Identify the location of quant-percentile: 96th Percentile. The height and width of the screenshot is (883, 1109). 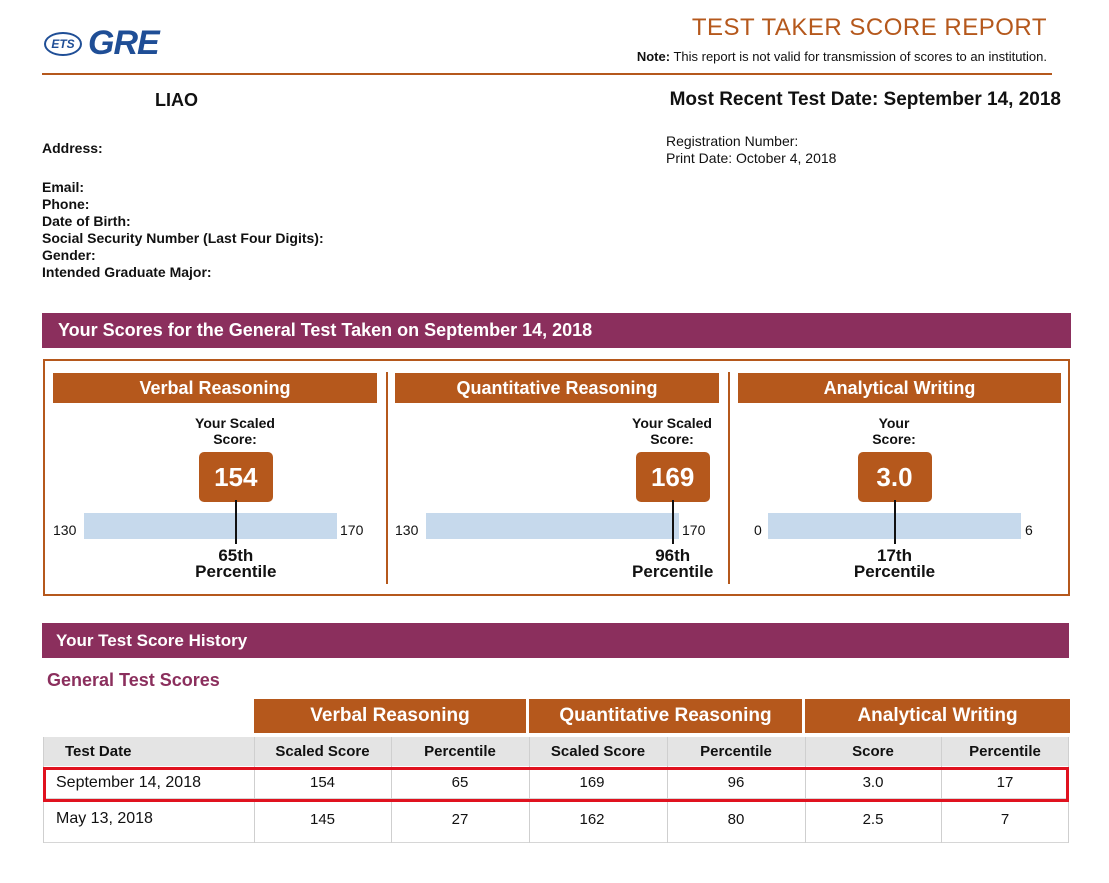
(673, 563).